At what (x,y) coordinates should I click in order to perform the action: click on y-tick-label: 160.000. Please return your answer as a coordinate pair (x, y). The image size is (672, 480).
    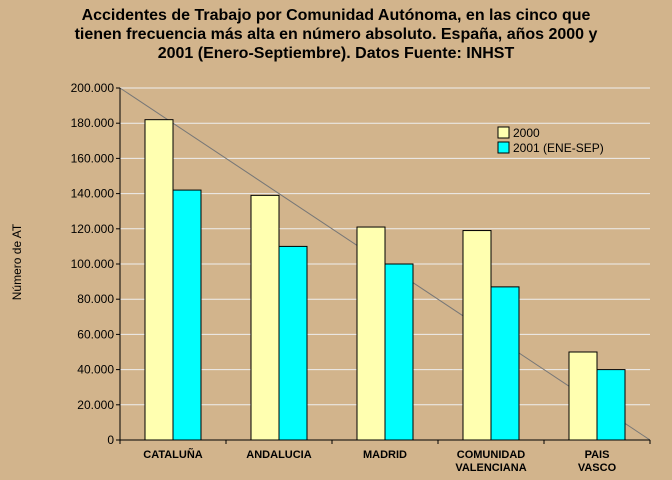
    Looking at the image, I should click on (93, 158).